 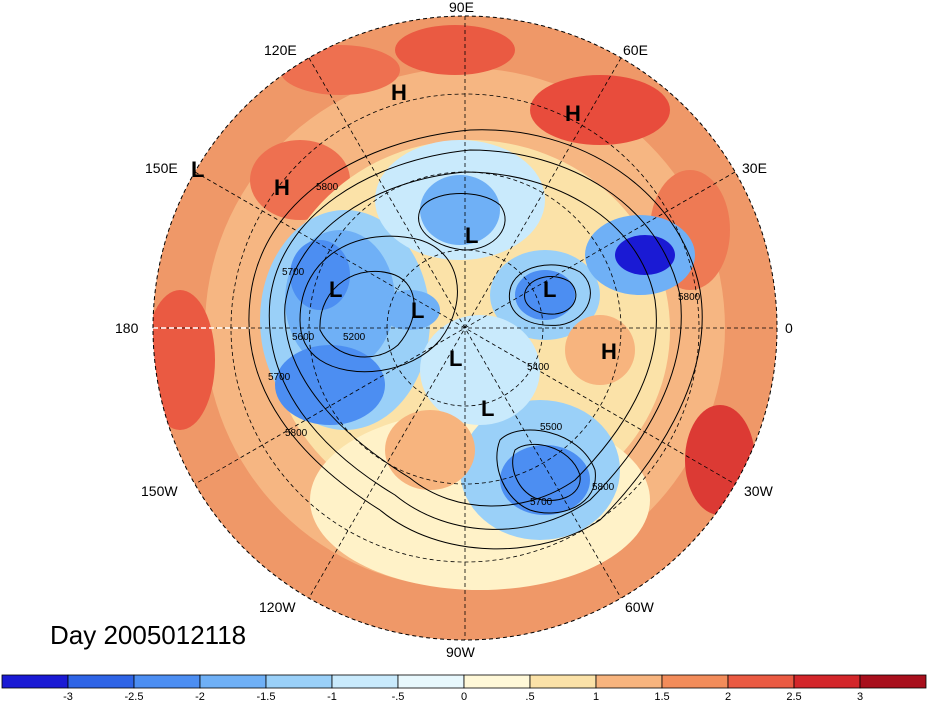 I want to click on colorbar-tick-label: 3, so click(x=860, y=696).